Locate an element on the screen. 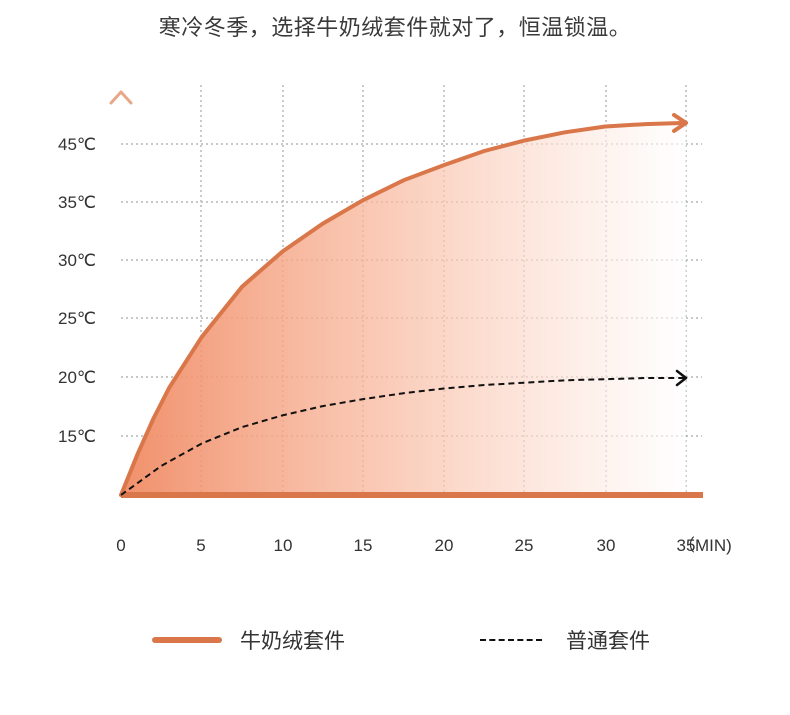 The height and width of the screenshot is (715, 790). x-tick-label: 10 is located at coordinates (283, 545).